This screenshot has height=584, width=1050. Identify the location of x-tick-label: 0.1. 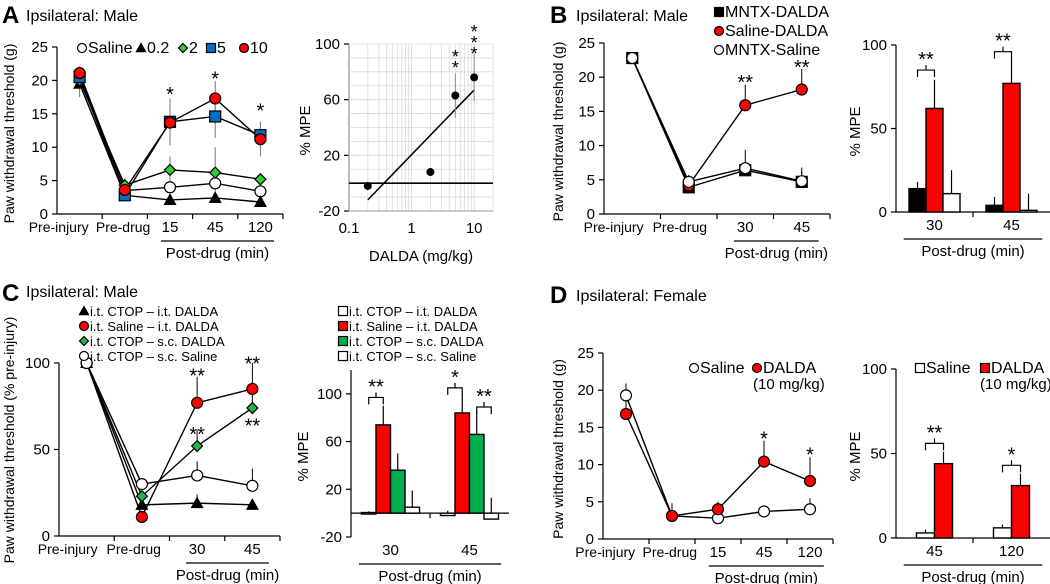
(349, 228).